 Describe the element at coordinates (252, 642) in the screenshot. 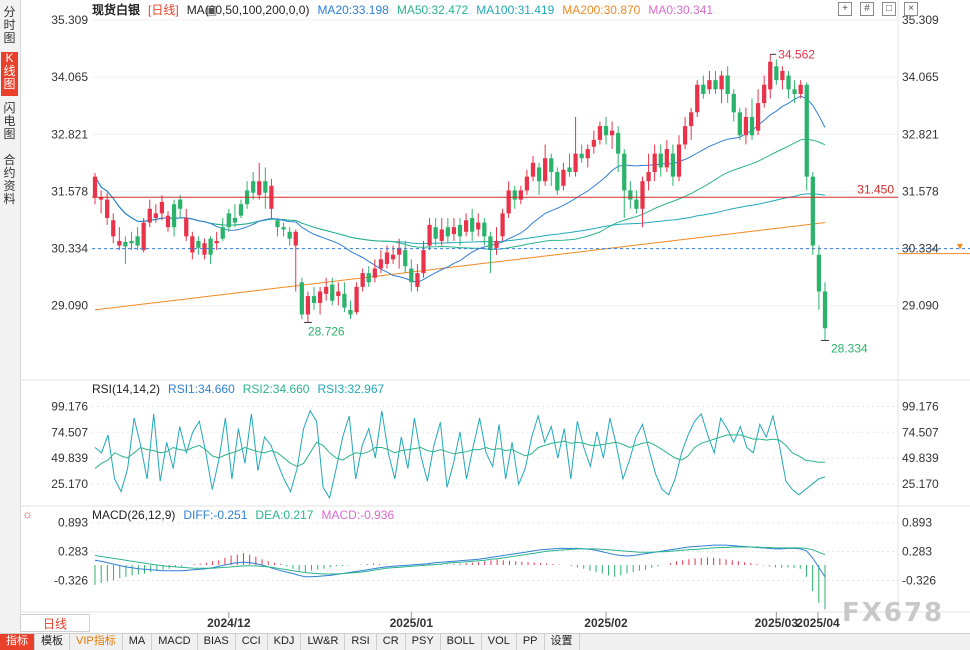

I see `toolbar-item-cci: CCI` at that location.